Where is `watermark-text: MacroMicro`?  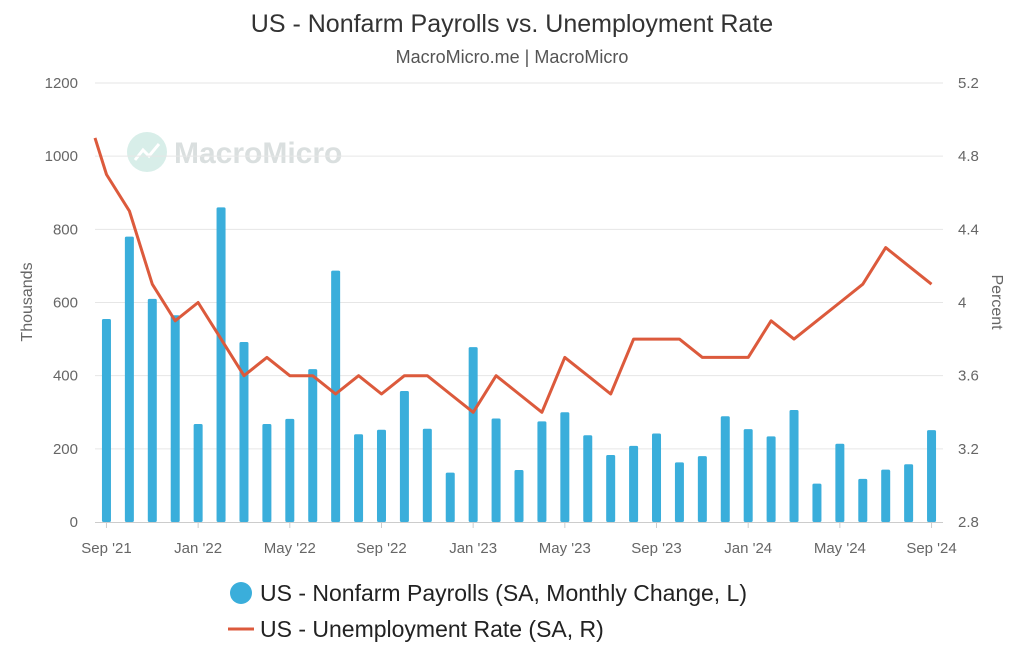
watermark-text: MacroMicro is located at coordinates (258, 153).